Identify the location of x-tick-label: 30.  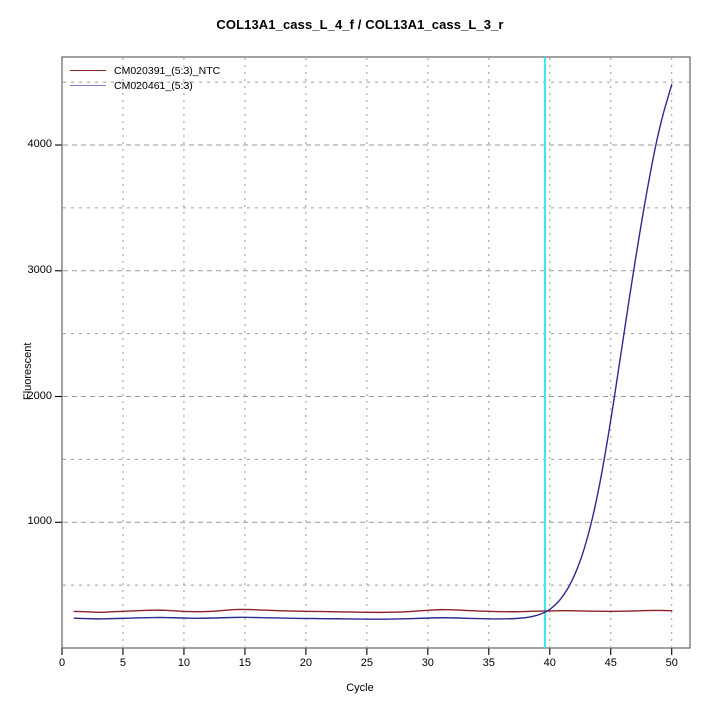
(427, 663).